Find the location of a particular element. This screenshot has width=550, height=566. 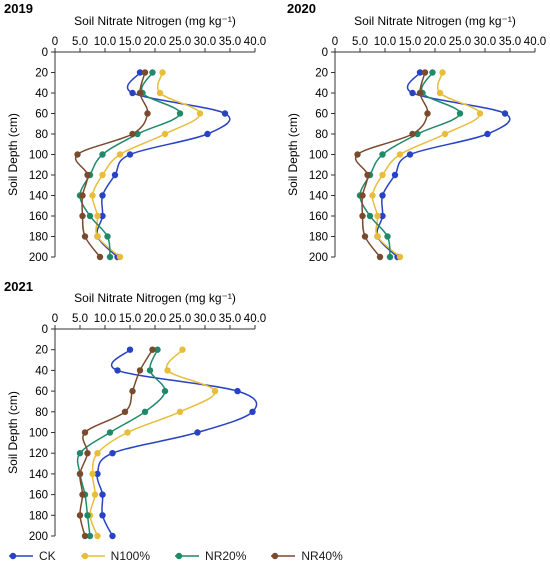

panel-label: 2020 is located at coordinates (301, 8).